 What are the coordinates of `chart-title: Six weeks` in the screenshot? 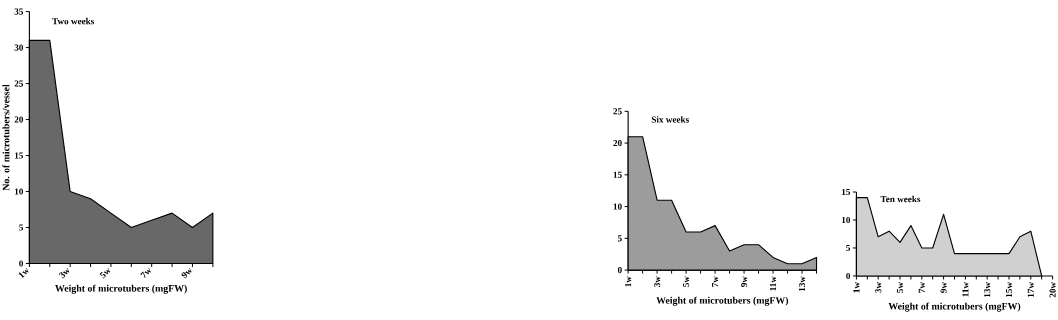 It's located at (670, 119).